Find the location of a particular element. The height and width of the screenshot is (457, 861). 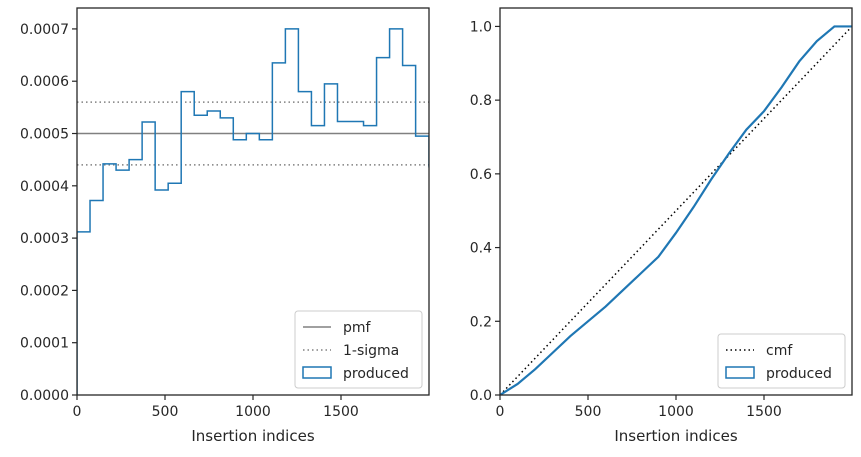

y-tick-label: 0.0005 is located at coordinates (44, 135).